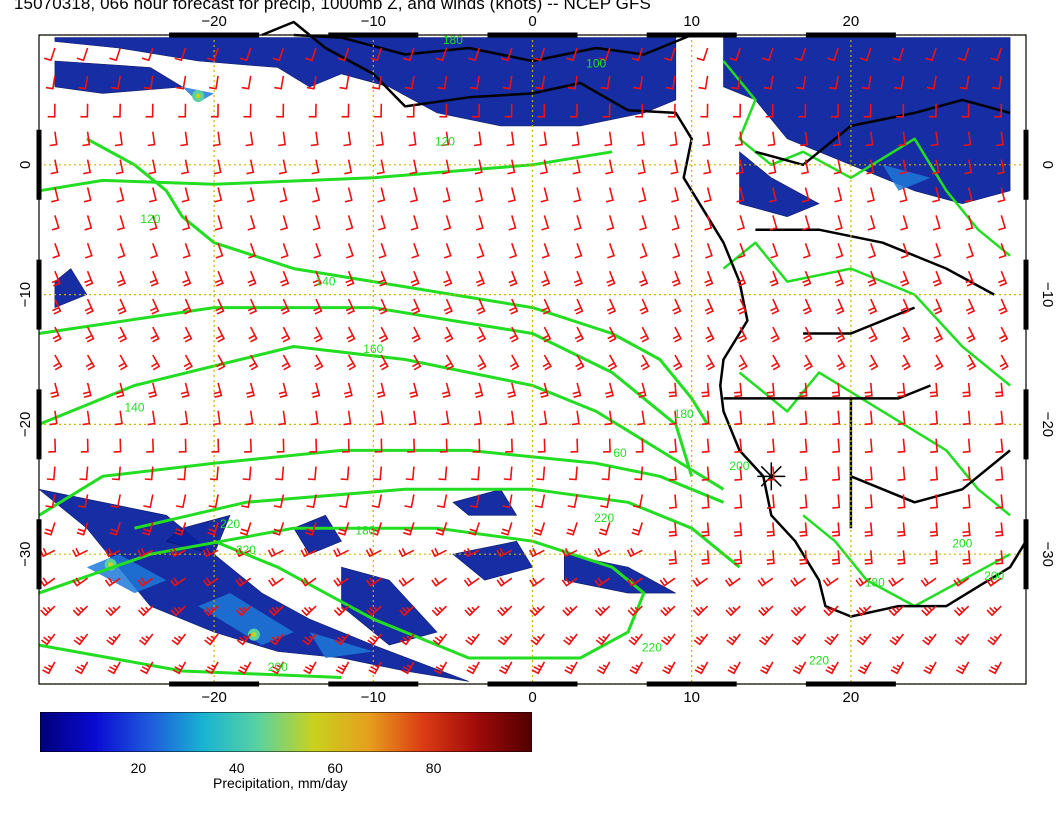  I want to click on x-tick-label-bottom: 0, so click(532, 697).